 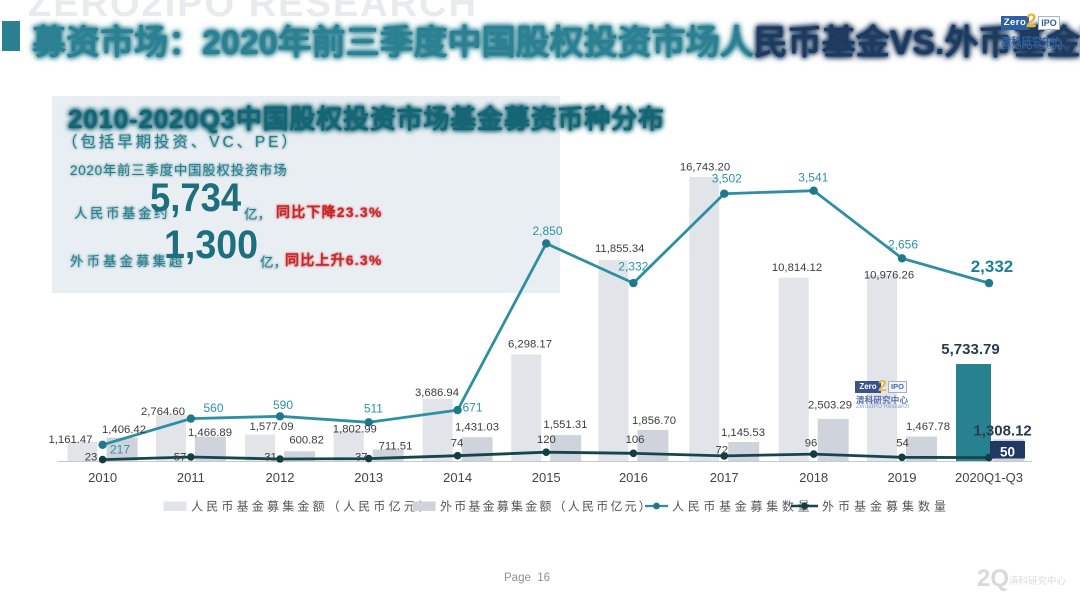 What do you see at coordinates (797, 268) in the screenshot?
I see `svg-text: 10,814.12` at bounding box center [797, 268].